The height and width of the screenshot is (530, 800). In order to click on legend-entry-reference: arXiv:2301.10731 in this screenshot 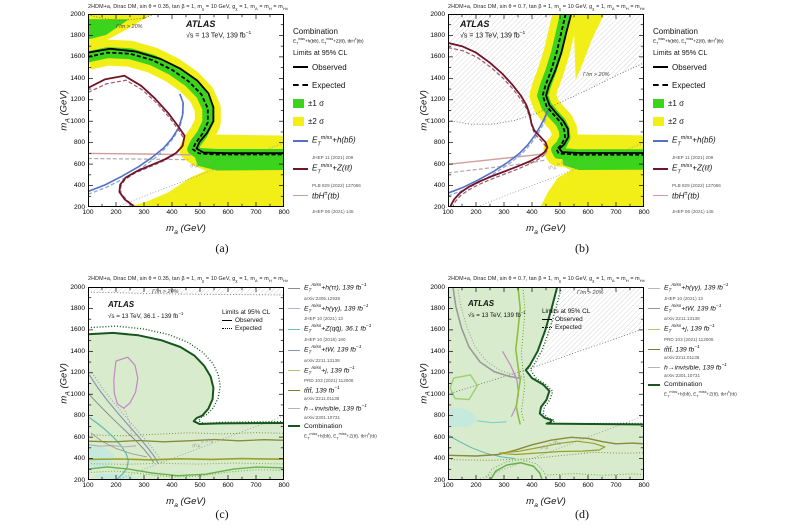, I will do `click(682, 376)`.